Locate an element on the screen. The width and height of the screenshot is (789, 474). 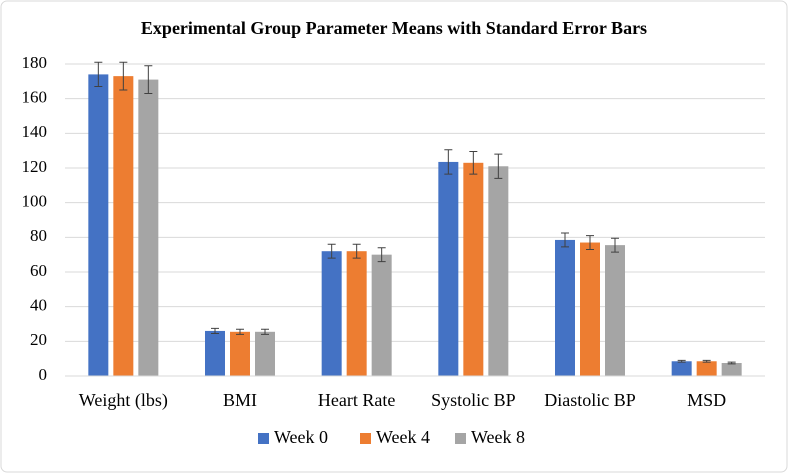
y-tick-label: 160 is located at coordinates (35, 97).